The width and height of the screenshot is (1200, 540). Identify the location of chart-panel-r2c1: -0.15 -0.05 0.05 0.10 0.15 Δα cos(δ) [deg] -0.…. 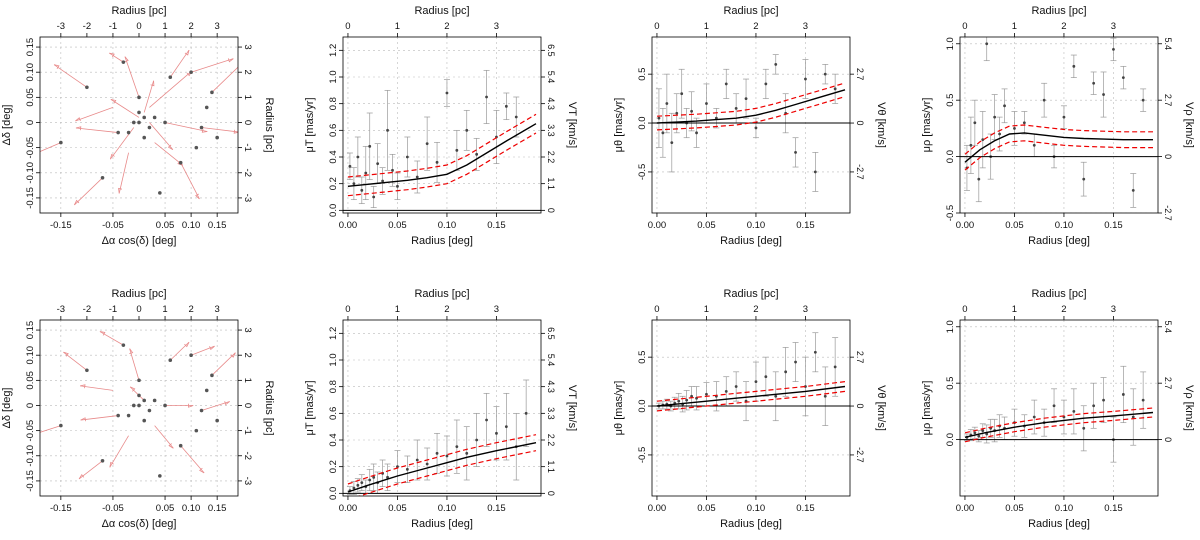
(138, 409).